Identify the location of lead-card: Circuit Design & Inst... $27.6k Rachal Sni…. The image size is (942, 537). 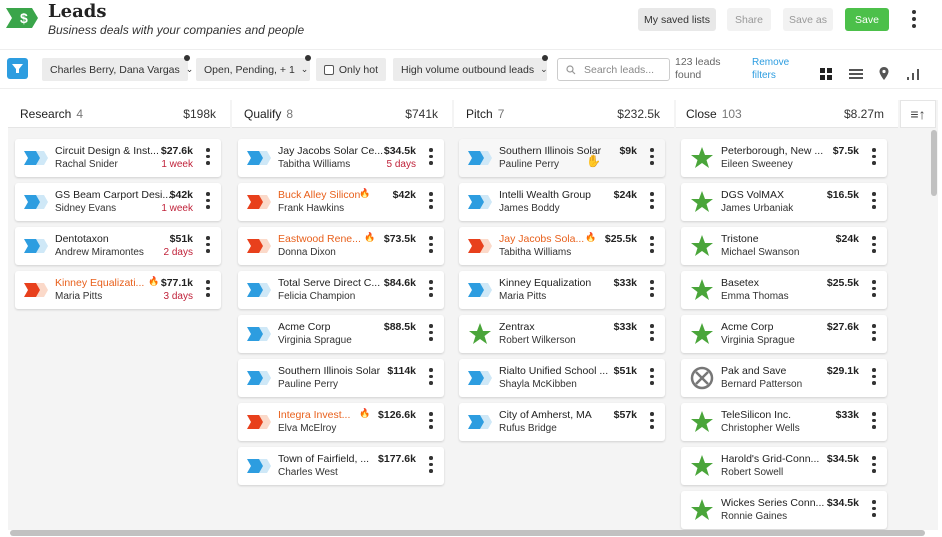
(118, 158).